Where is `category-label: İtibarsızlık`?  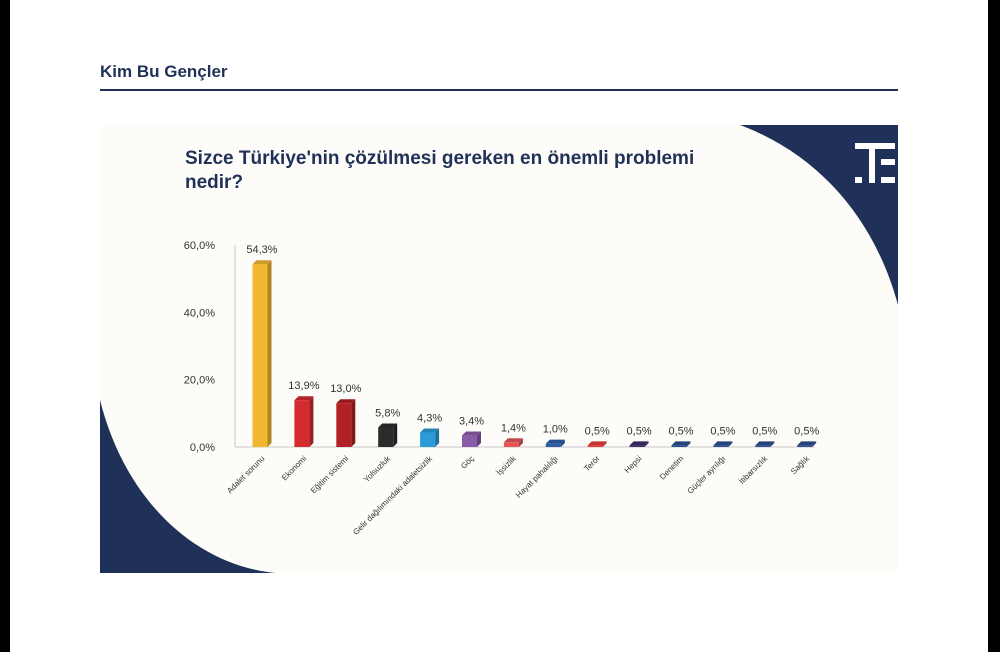 category-label: İtibarsızlık is located at coordinates (753, 469).